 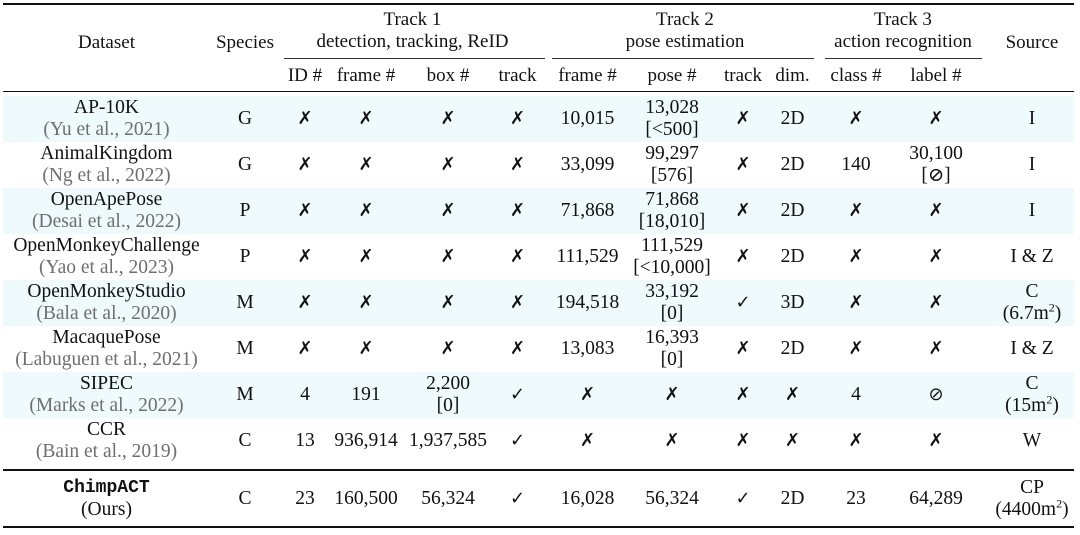 I want to click on cell-line: 33,192, so click(x=672, y=291).